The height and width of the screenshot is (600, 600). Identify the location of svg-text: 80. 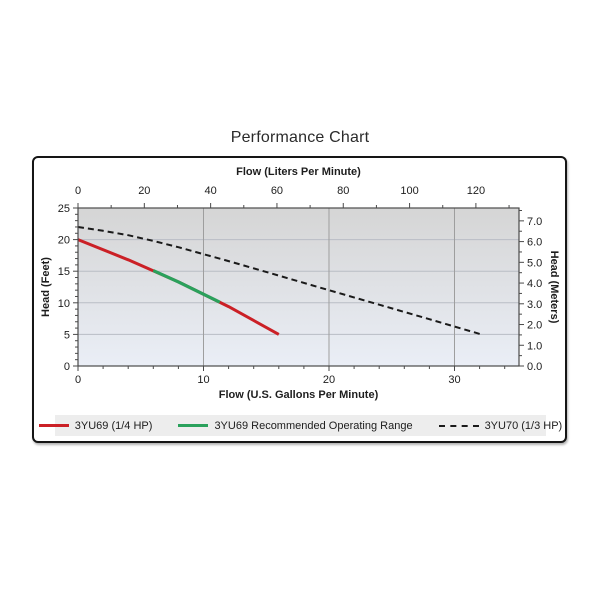
(343, 191).